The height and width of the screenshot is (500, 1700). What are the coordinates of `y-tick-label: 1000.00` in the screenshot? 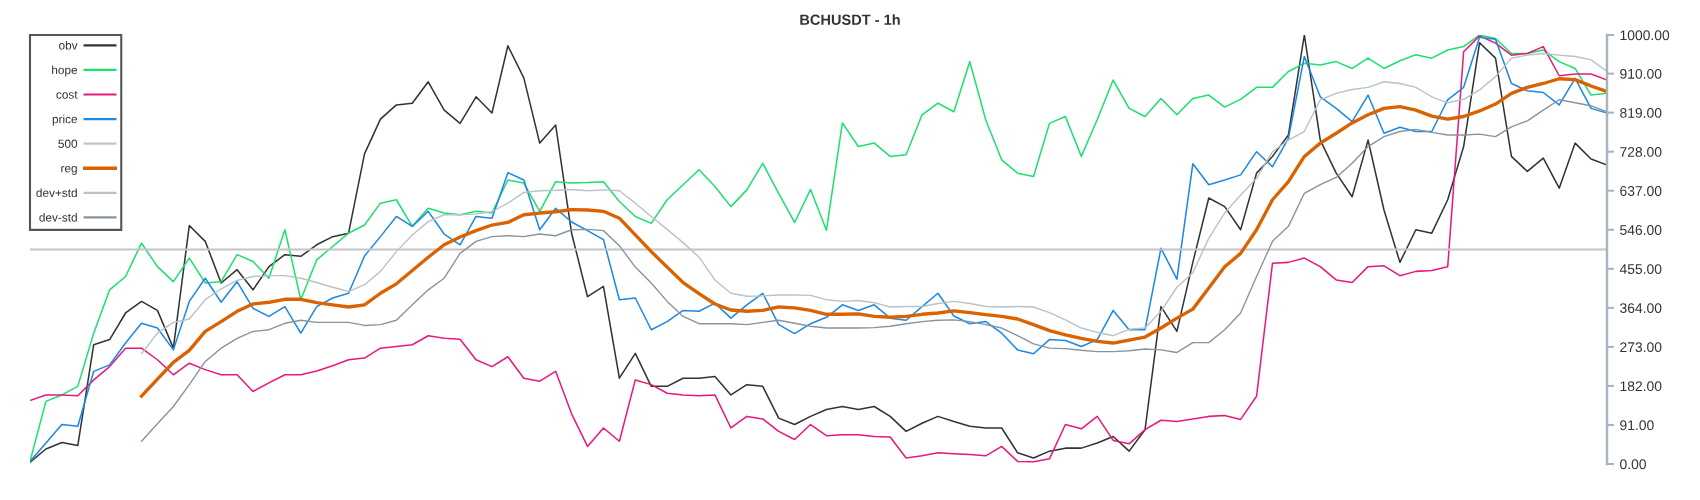 It's located at (1645, 35).